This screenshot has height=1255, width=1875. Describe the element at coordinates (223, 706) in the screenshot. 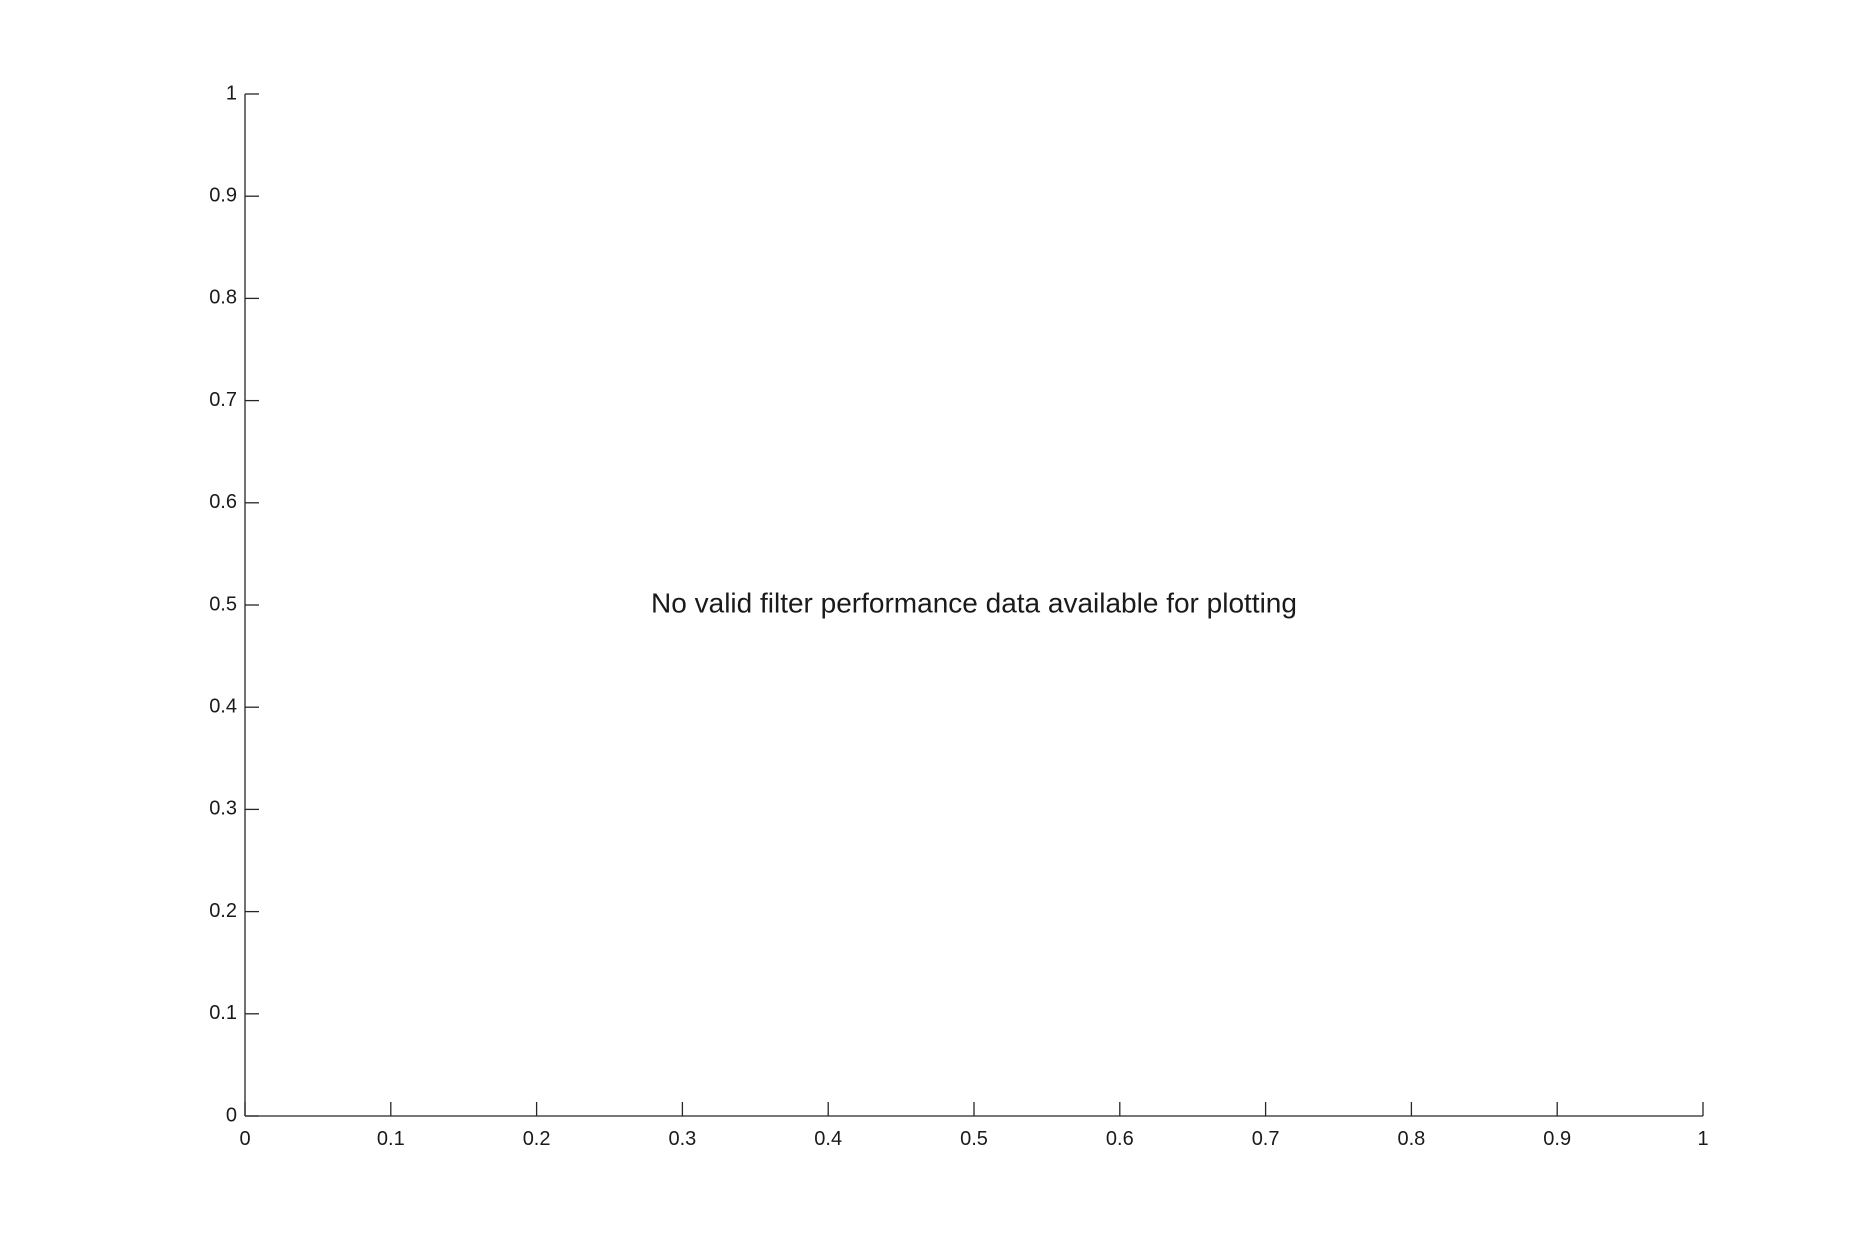

I see `y-tick-label: 0.4` at that location.